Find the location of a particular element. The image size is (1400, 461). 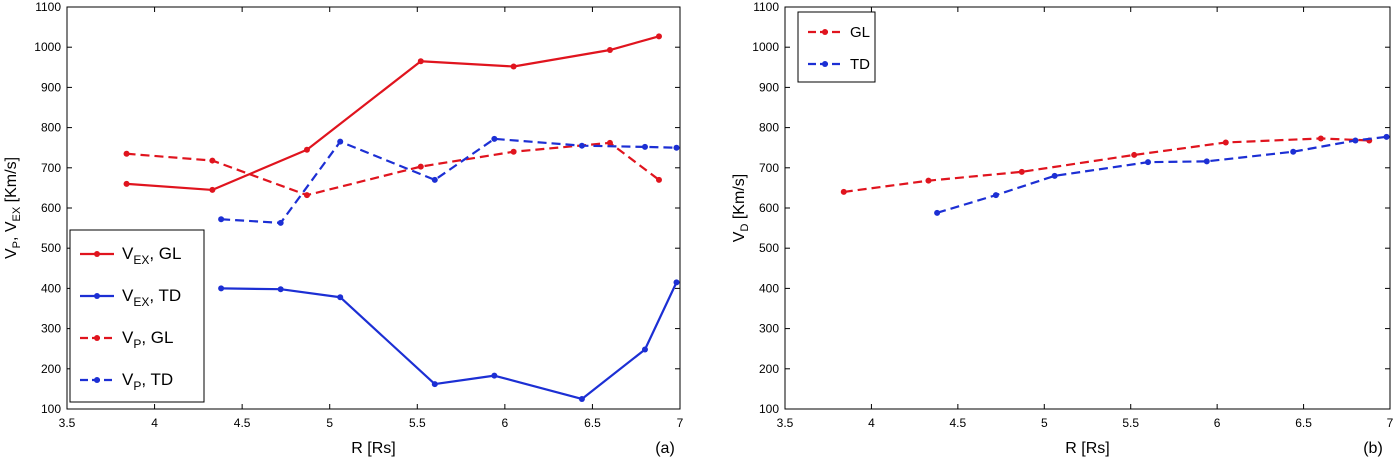

legend-label: VP, GL is located at coordinates (147, 339).